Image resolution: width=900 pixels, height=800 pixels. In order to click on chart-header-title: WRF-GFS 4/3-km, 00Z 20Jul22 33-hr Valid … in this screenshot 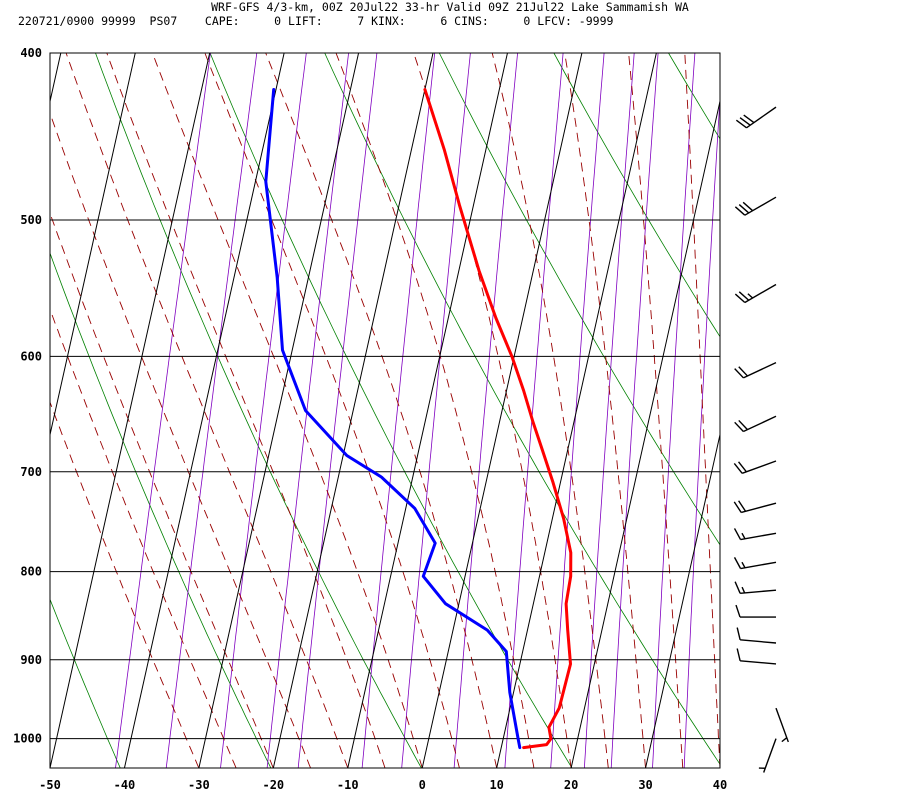, I will do `click(450, 7)`.